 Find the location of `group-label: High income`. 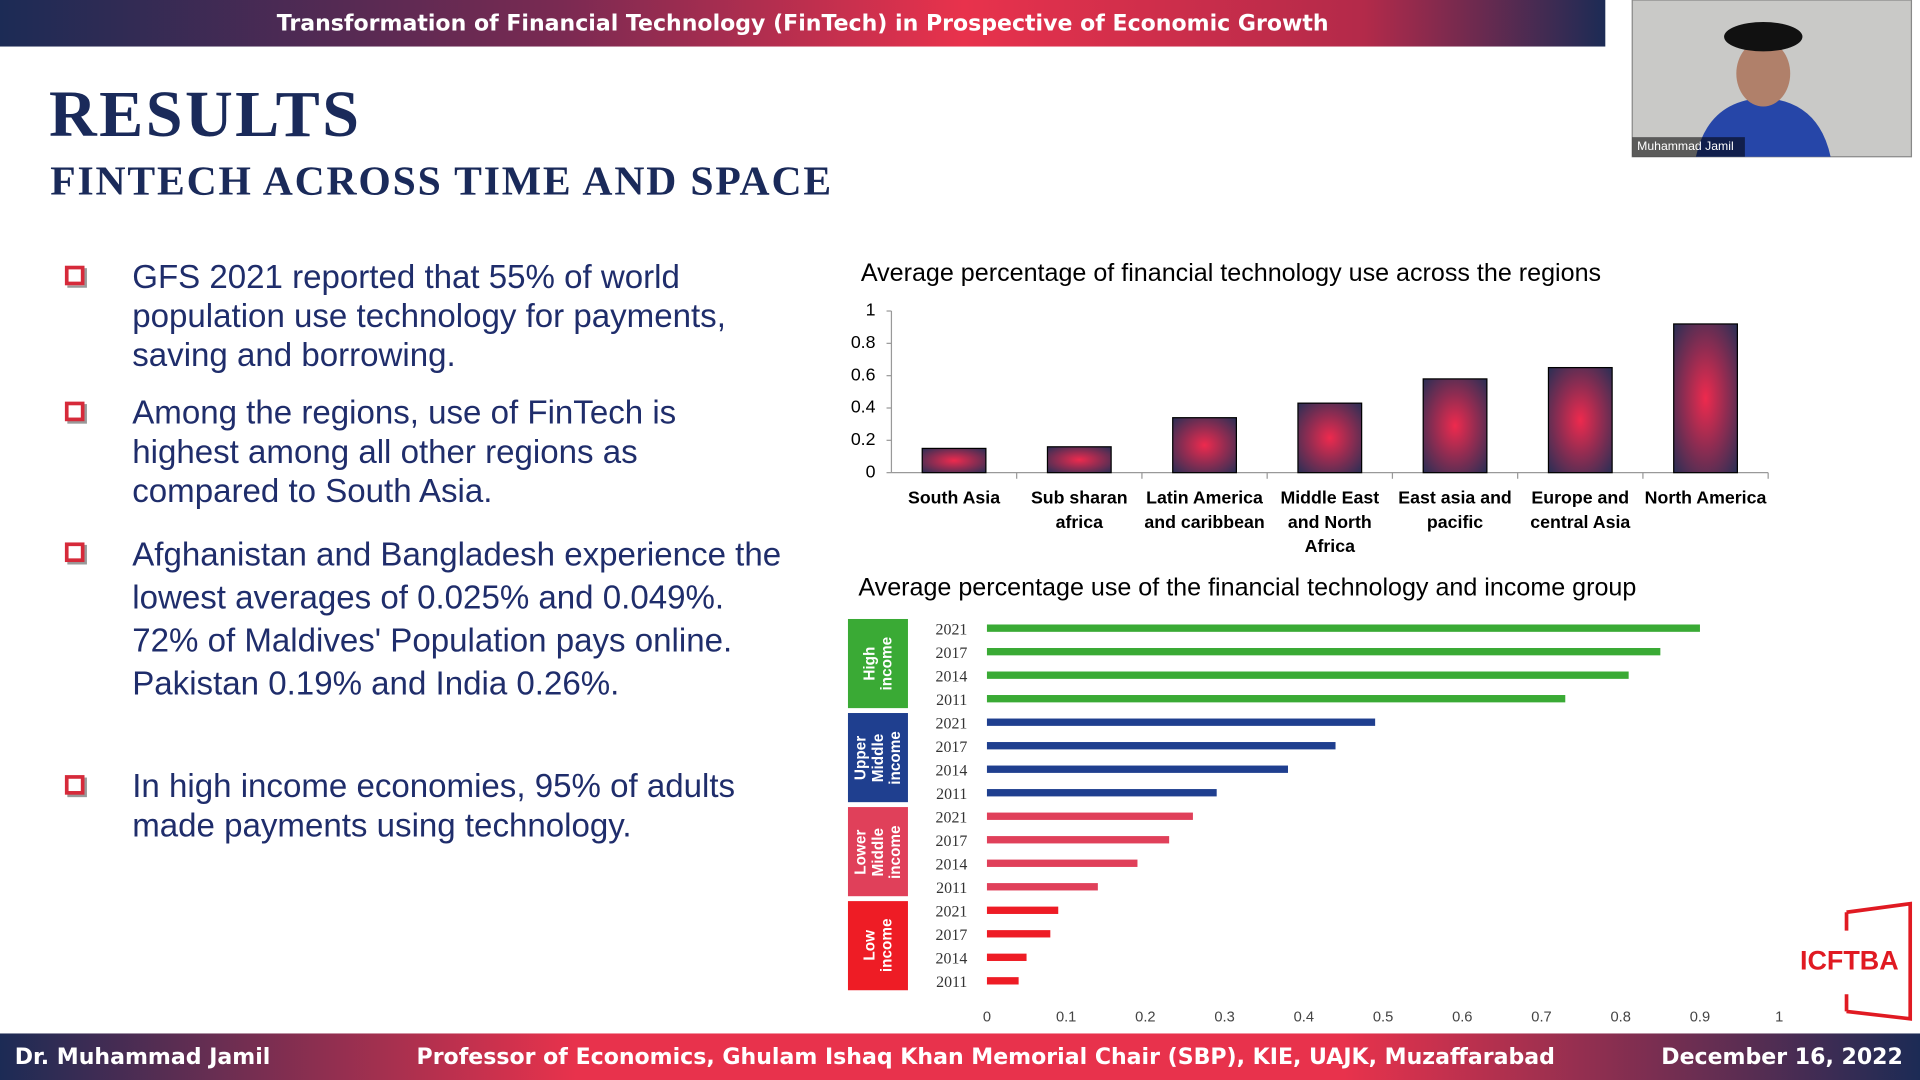

group-label: High income is located at coordinates (878, 663).